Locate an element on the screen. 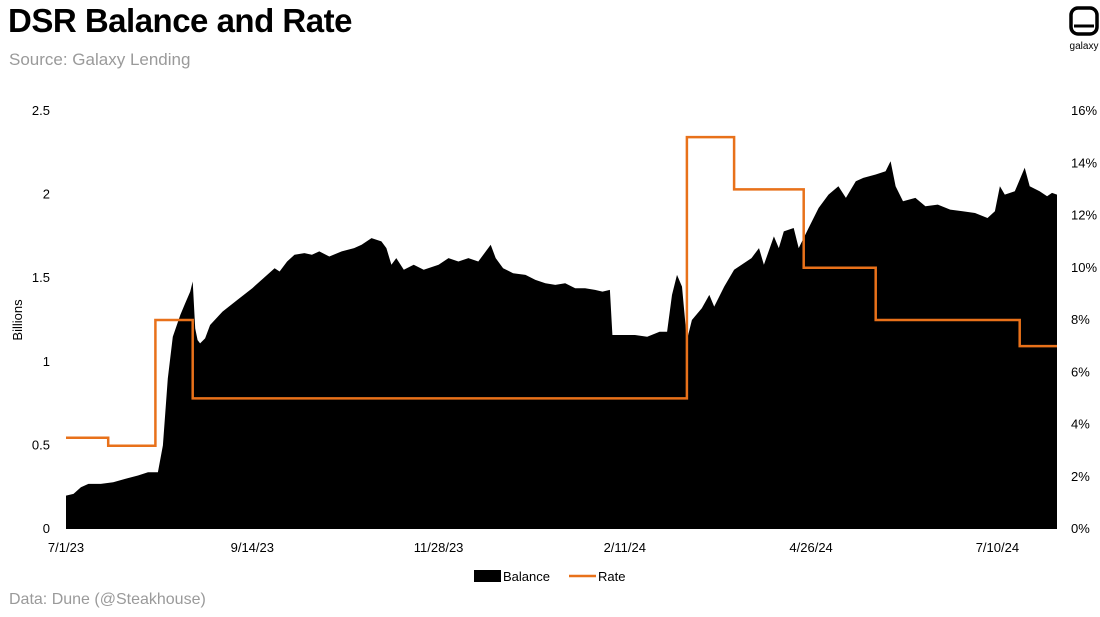  y-axis-title: Billions is located at coordinates (17, 320).